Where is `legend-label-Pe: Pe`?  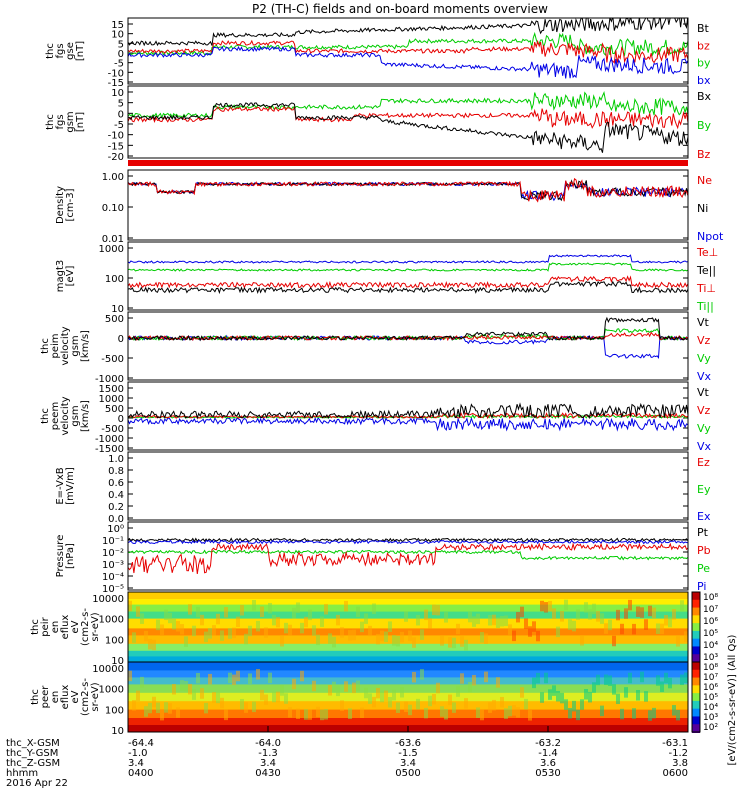
legend-label-Pe: Pe is located at coordinates (703, 568).